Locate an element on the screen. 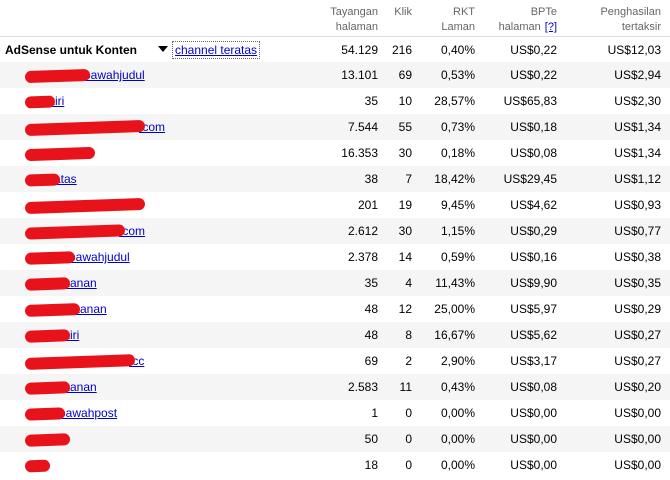  product-label: AdSense untuk Konten is located at coordinates (71, 50).